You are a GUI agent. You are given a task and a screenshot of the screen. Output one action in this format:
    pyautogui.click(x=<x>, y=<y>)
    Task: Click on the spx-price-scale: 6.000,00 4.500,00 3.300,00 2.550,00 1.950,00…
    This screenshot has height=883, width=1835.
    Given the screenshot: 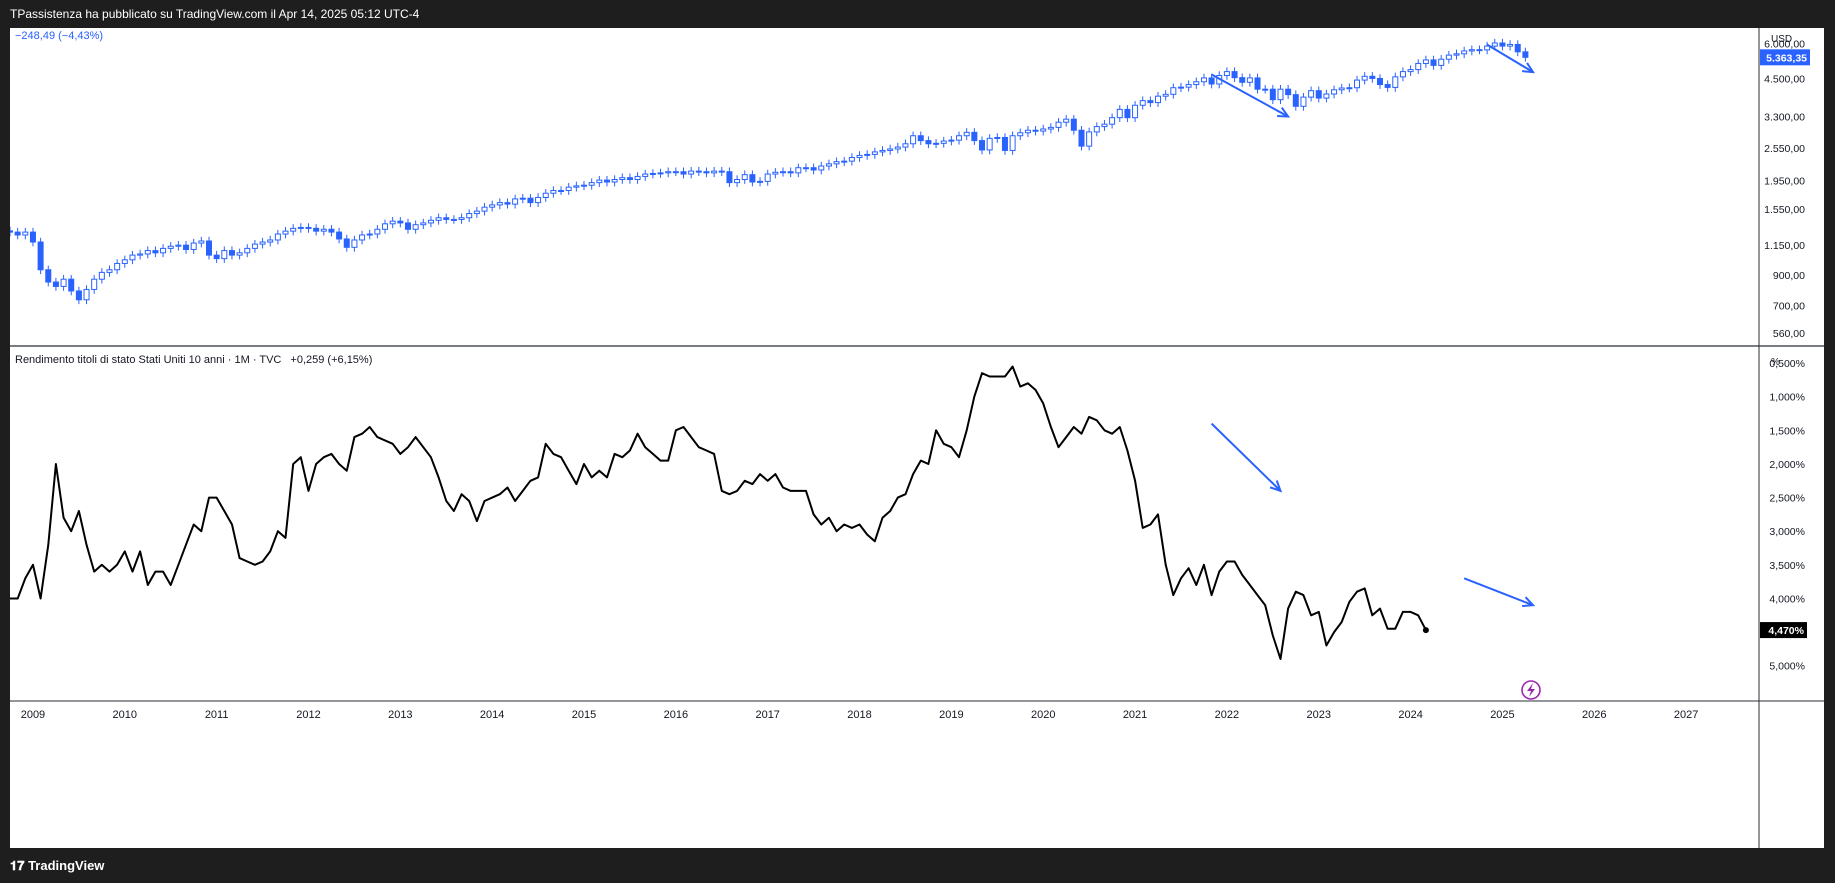 What is the action you would take?
    pyautogui.click(x=1785, y=189)
    